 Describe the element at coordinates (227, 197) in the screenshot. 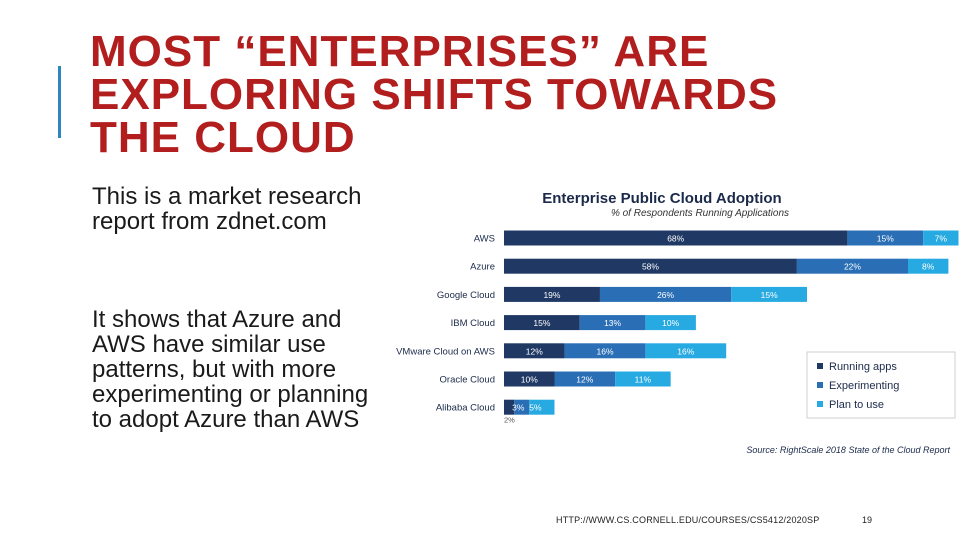

I see `paragraph-line: This is a market research` at that location.